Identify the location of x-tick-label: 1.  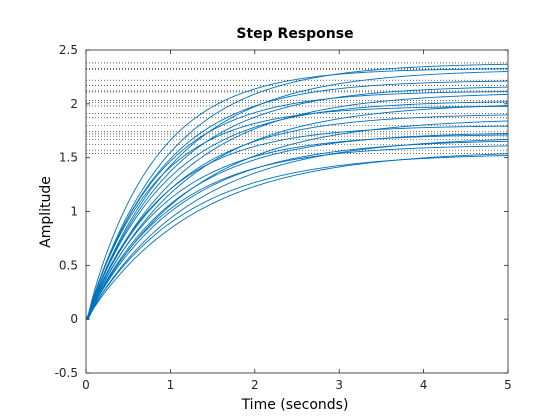
(171, 385).